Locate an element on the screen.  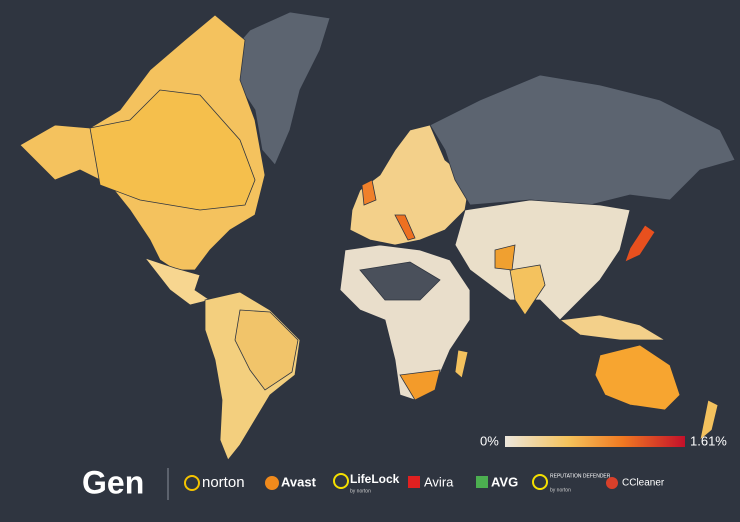
legend-max: 1.61% is located at coordinates (708, 440).